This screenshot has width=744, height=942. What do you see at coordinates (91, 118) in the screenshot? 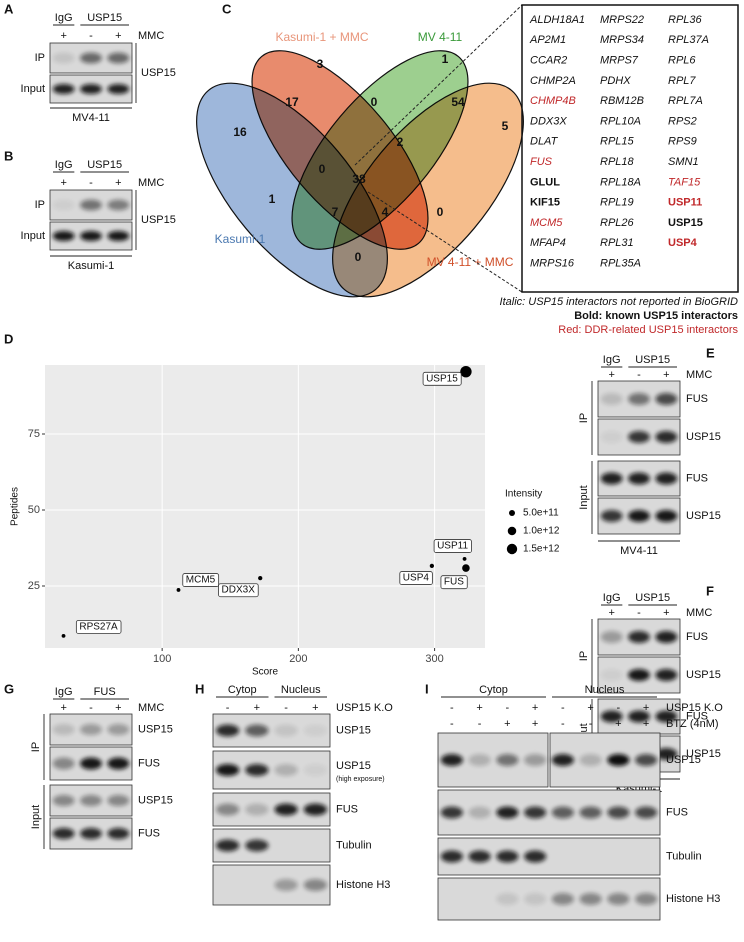
I see `cell-line-label: MV4-11` at bounding box center [91, 118].